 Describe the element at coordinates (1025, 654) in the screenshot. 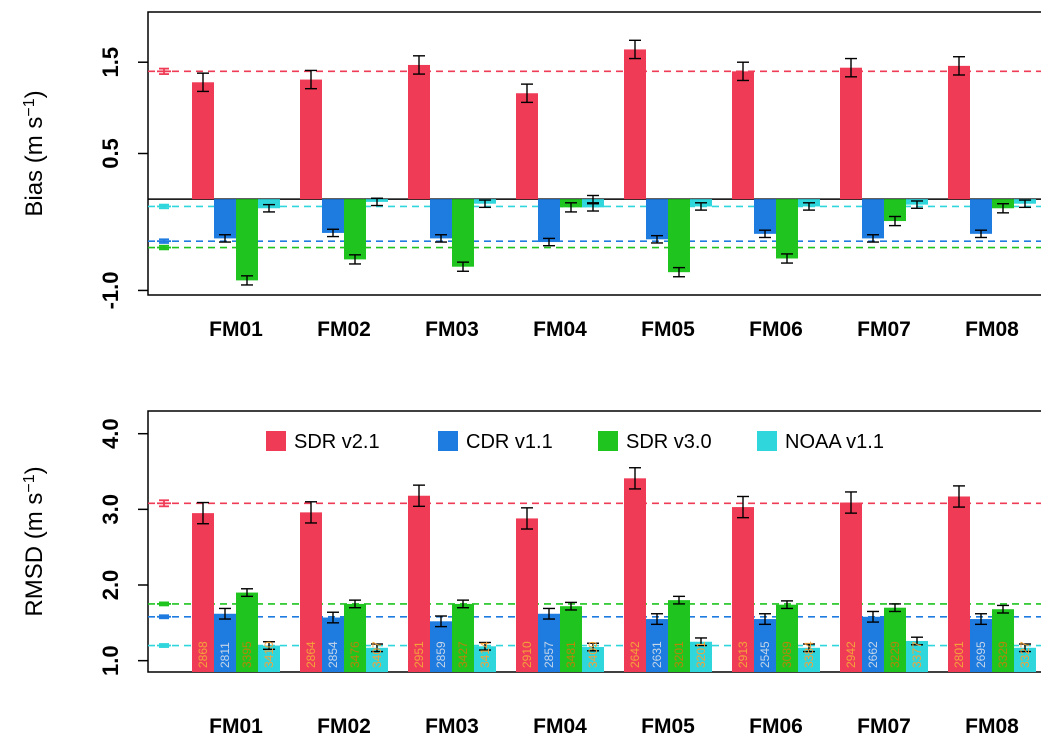

I see `count-label: 3327` at that location.